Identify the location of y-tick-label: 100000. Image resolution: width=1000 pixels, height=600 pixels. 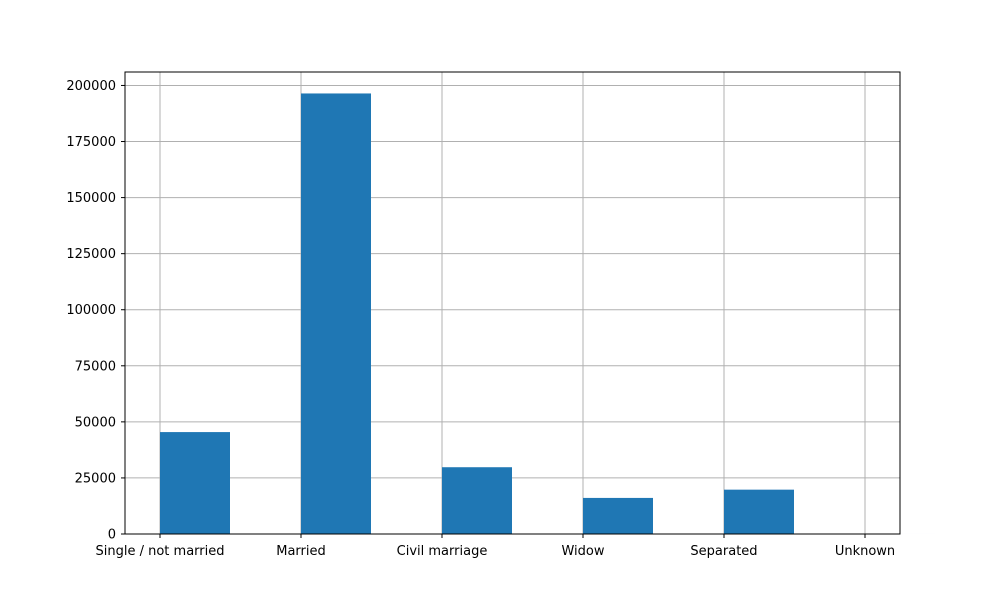
(91, 310).